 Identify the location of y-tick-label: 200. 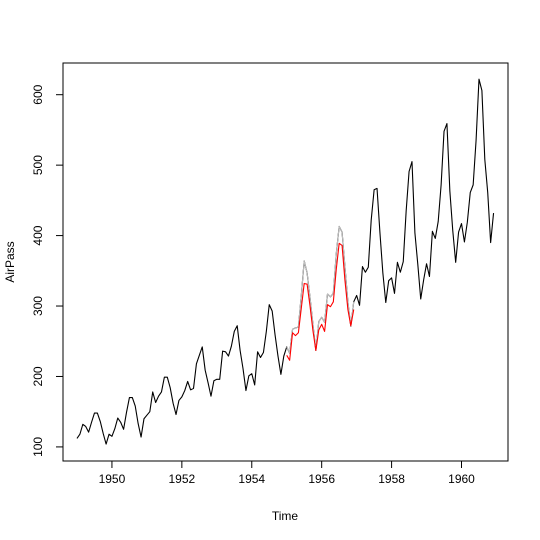
(38, 376).